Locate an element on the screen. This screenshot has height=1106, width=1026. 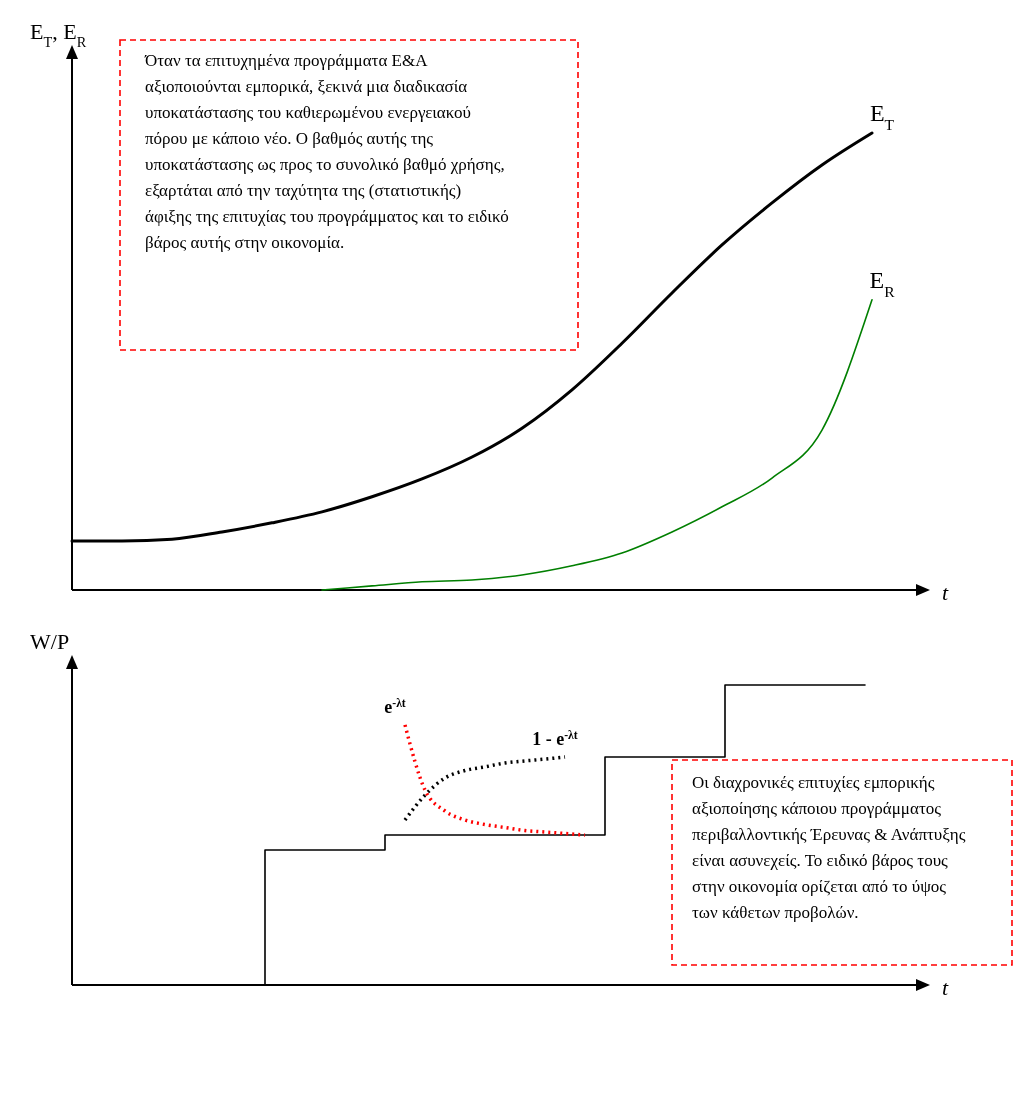
series-label: e$^{-λt}$ is located at coordinates (395, 706).